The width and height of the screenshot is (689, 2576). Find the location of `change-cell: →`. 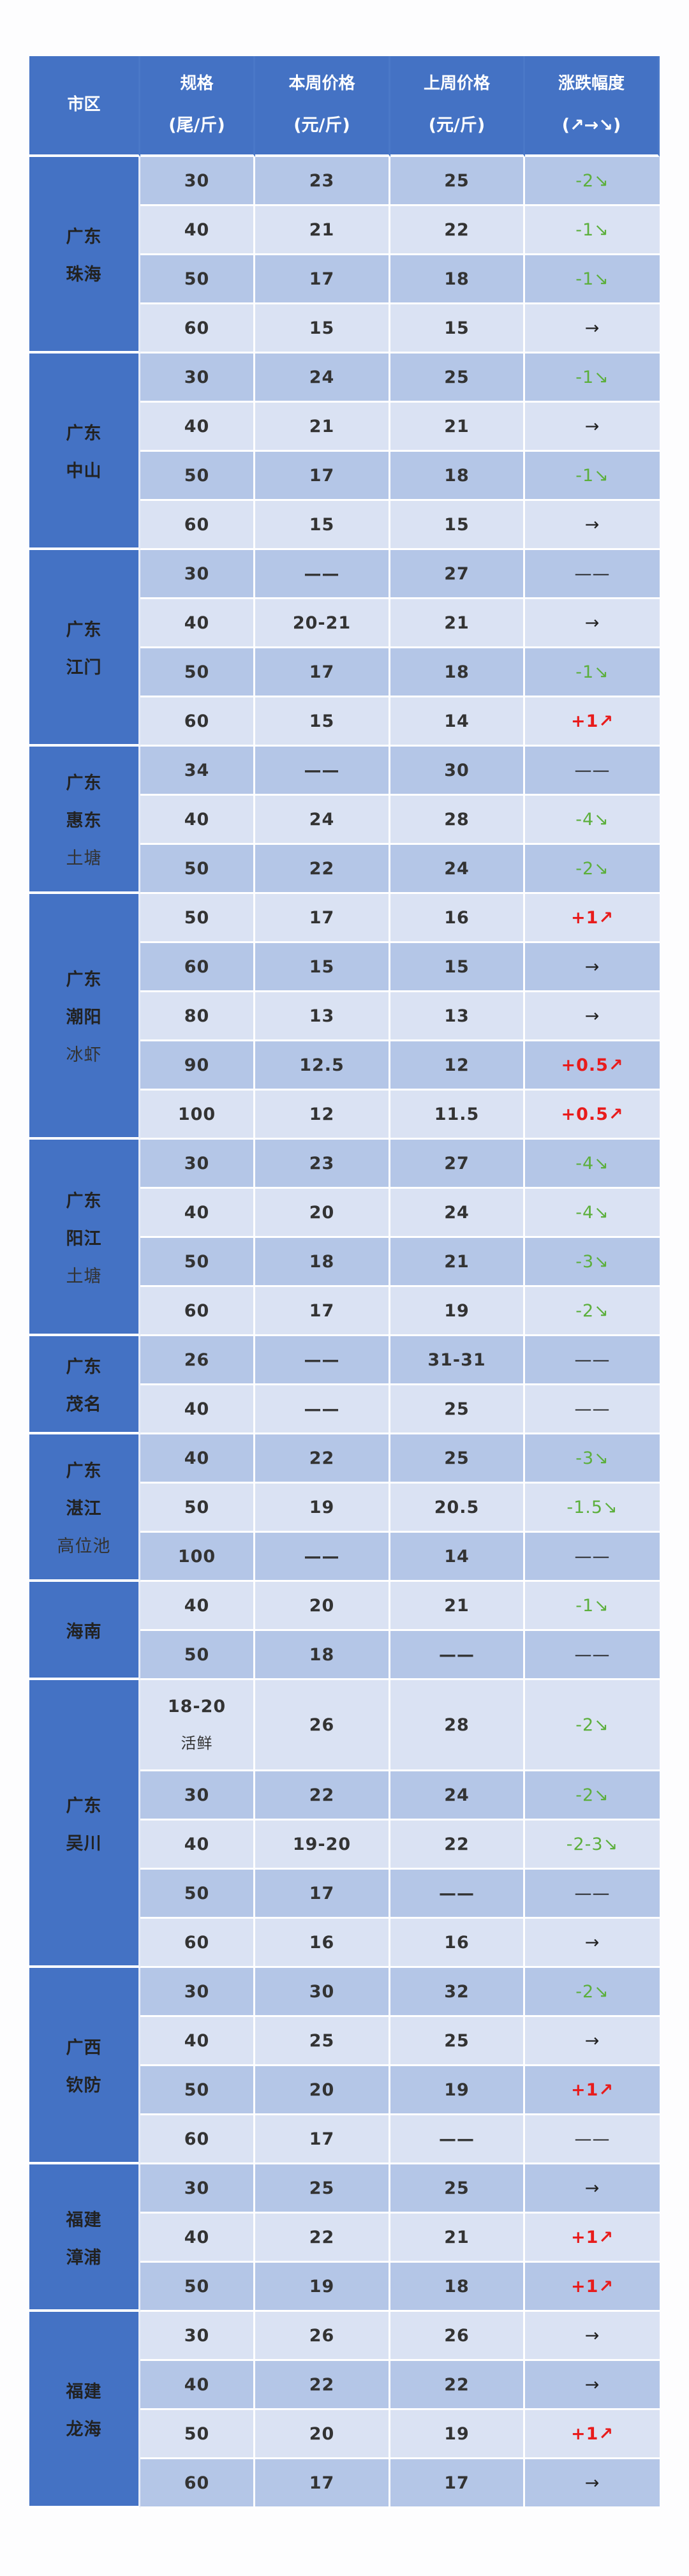

change-cell: → is located at coordinates (592, 329).